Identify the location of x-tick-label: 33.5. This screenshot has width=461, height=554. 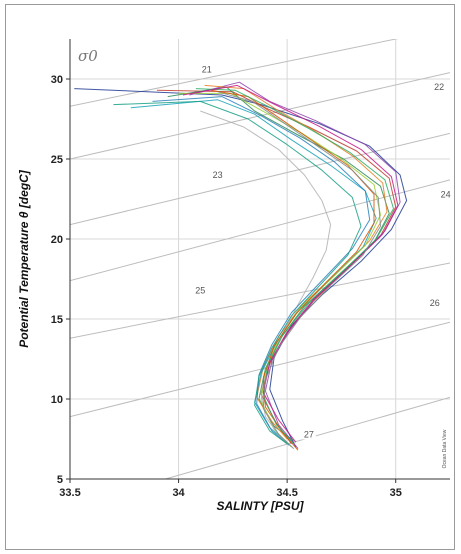
(69, 493).